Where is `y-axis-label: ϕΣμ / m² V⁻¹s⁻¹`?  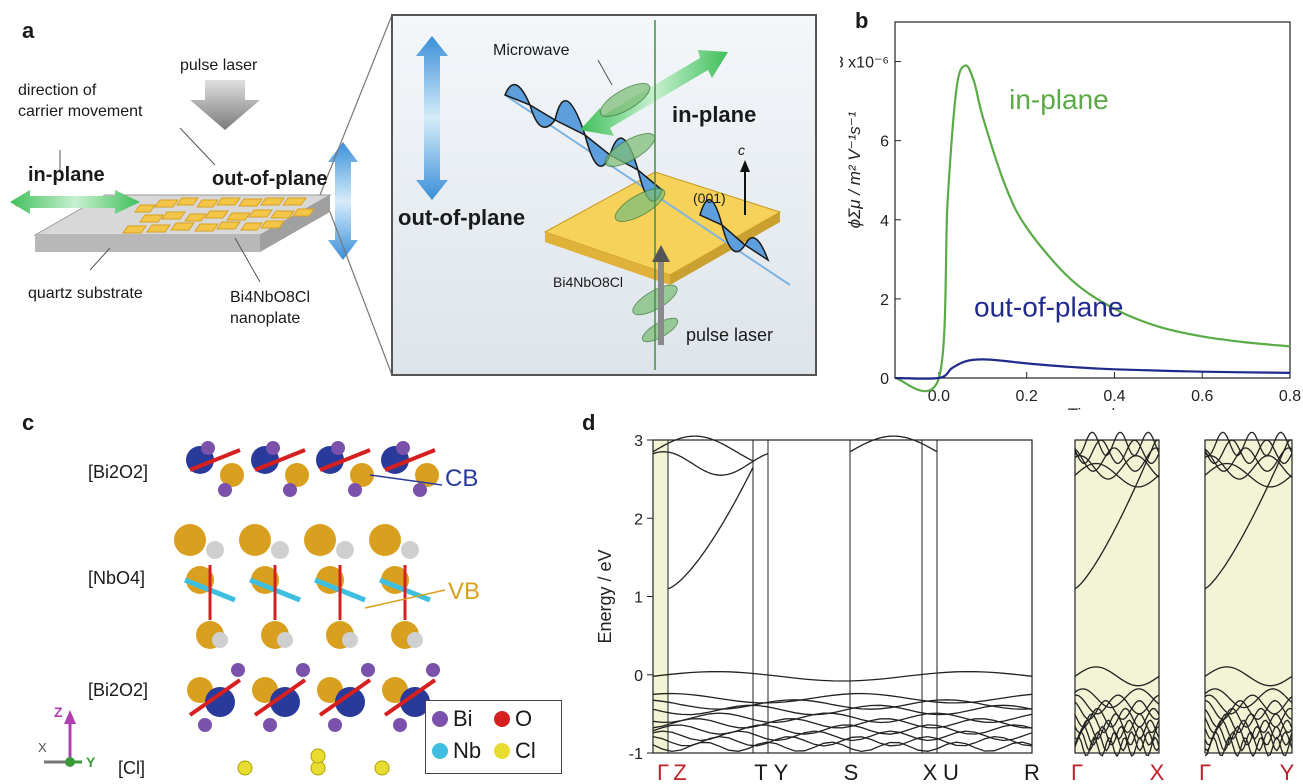
y-axis-label: ϕΣμ / m² V⁻¹s⁻¹ is located at coordinates (854, 169).